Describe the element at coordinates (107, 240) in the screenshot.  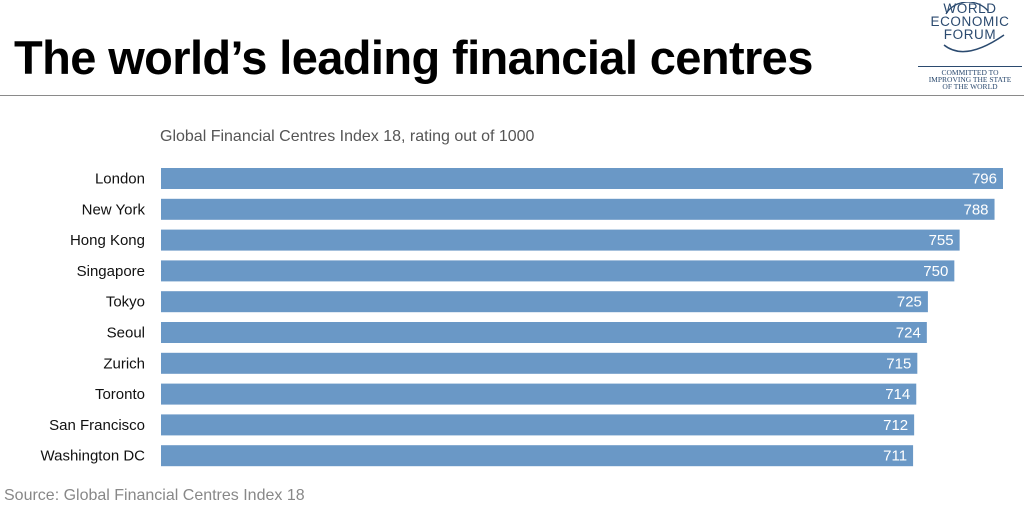
I see `category-label: Hong Kong` at that location.